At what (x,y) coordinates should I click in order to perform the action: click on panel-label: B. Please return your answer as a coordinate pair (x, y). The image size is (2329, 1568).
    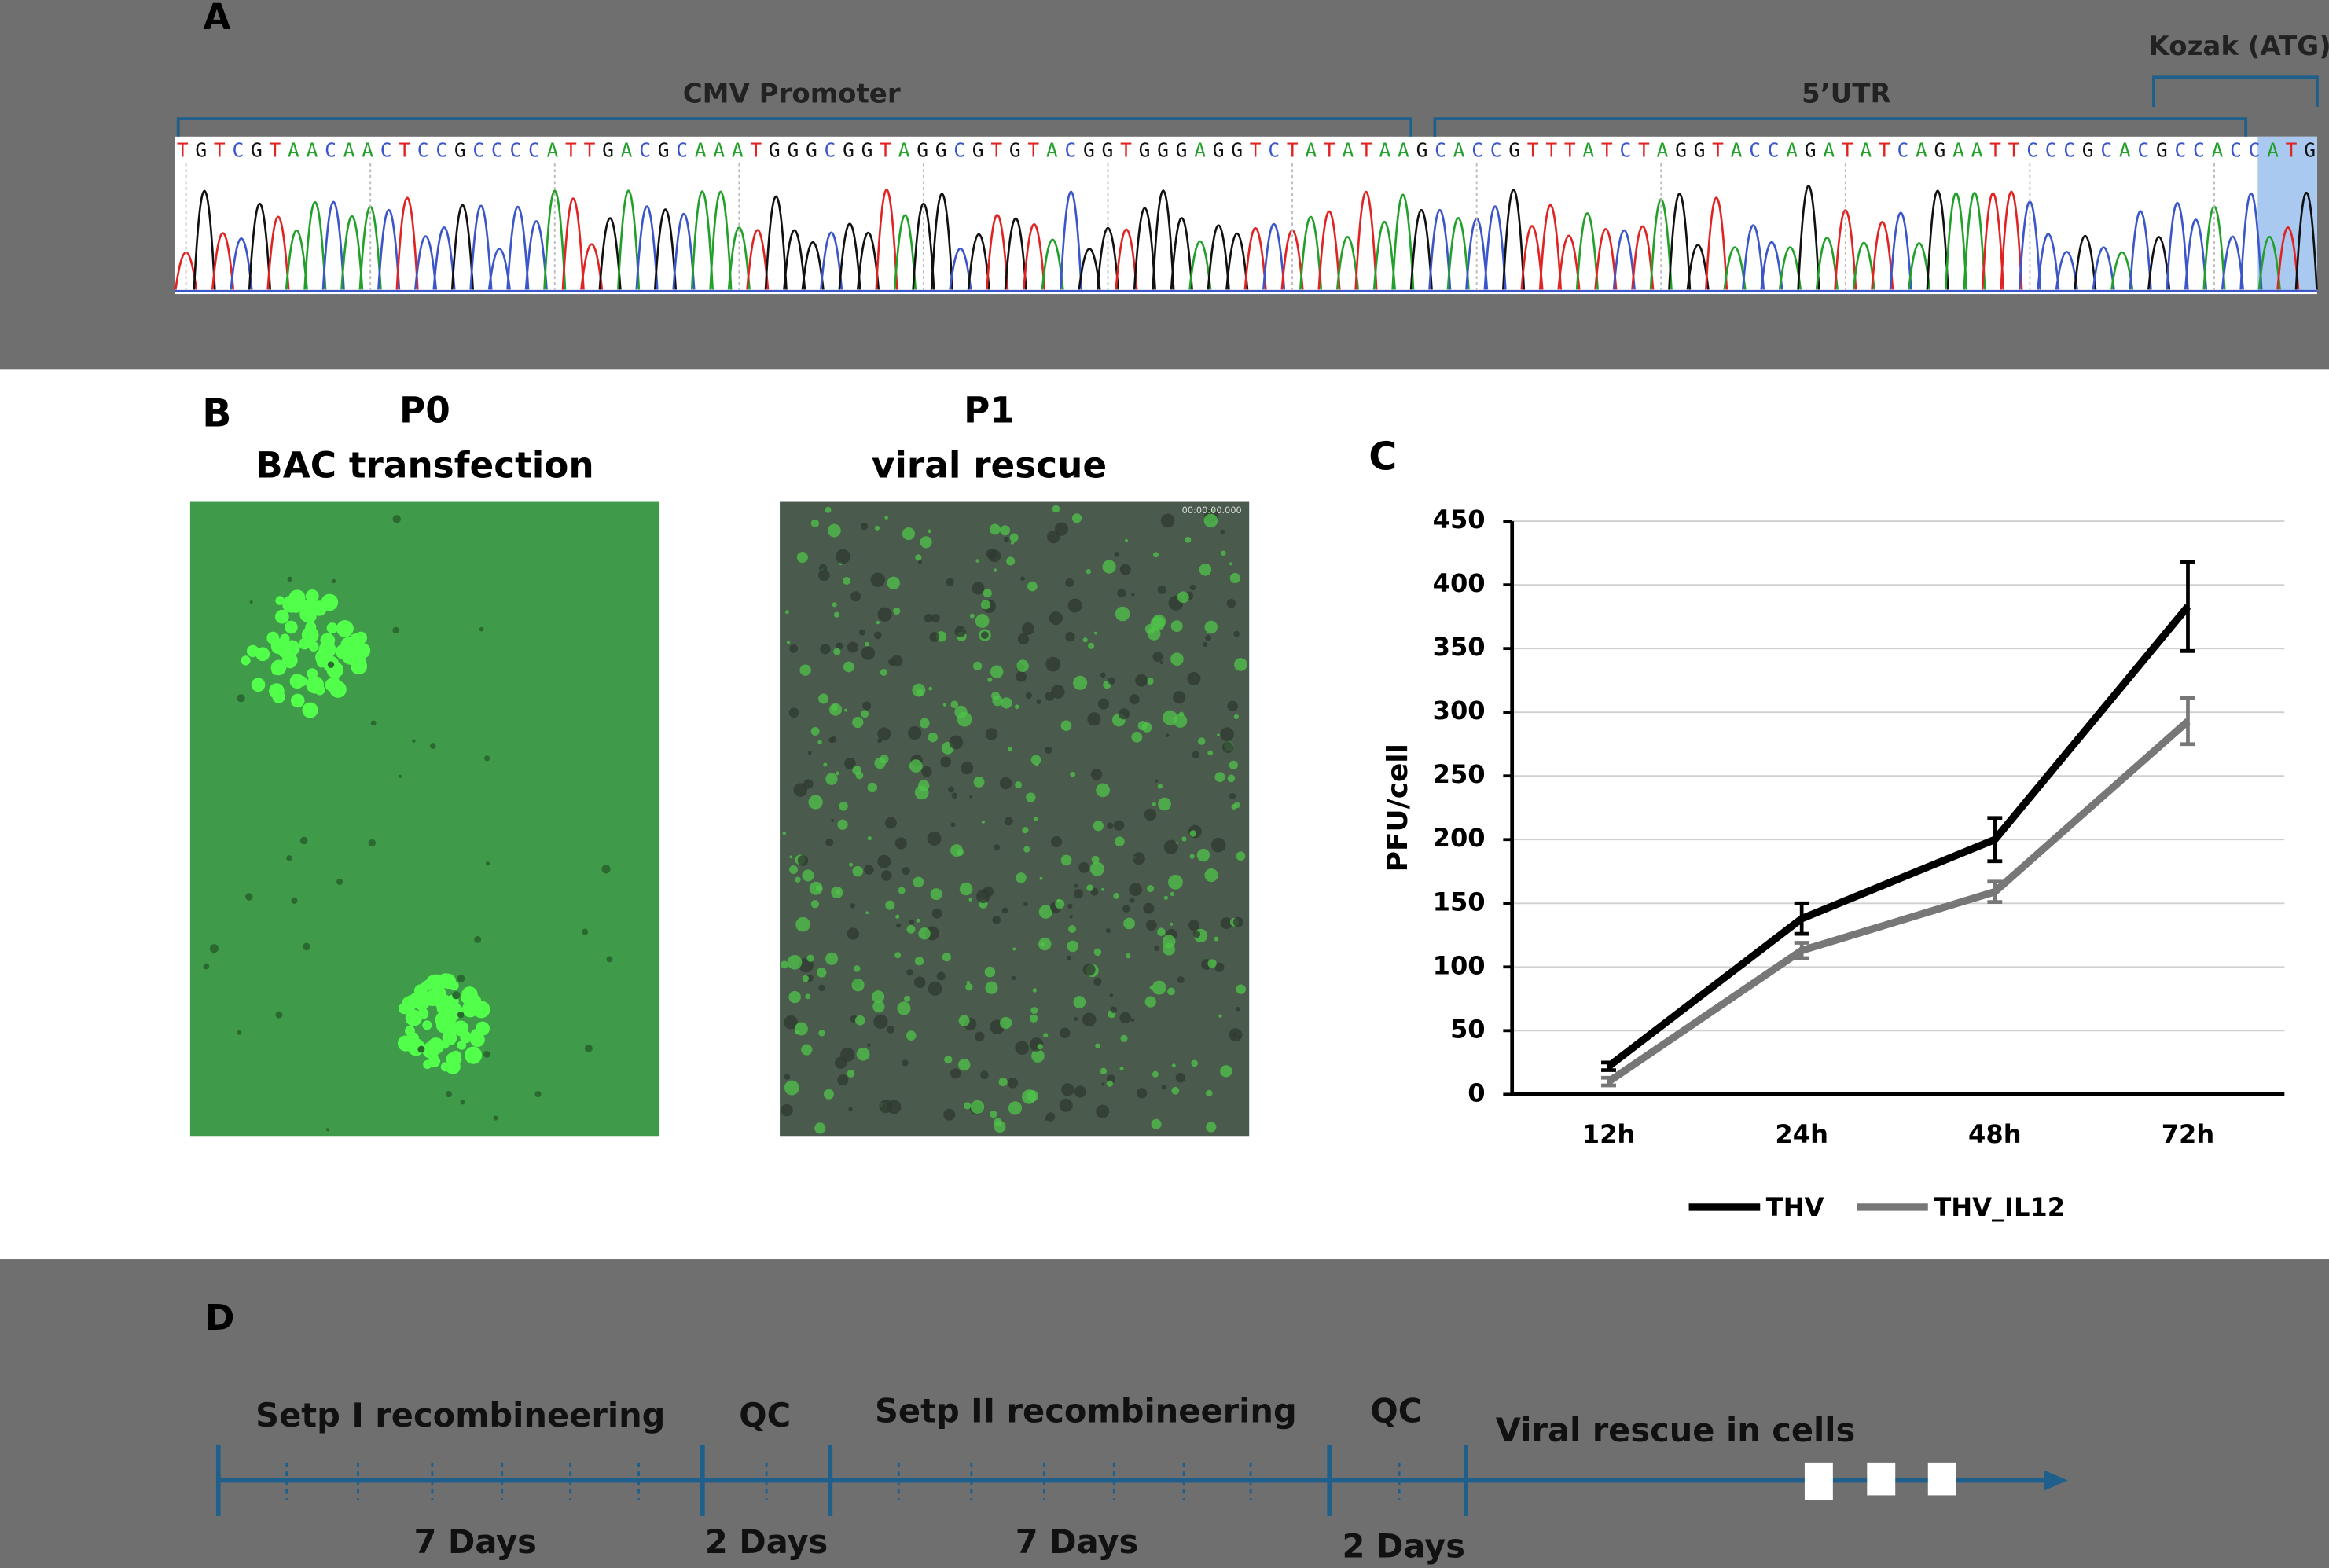
    Looking at the image, I should click on (216, 413).